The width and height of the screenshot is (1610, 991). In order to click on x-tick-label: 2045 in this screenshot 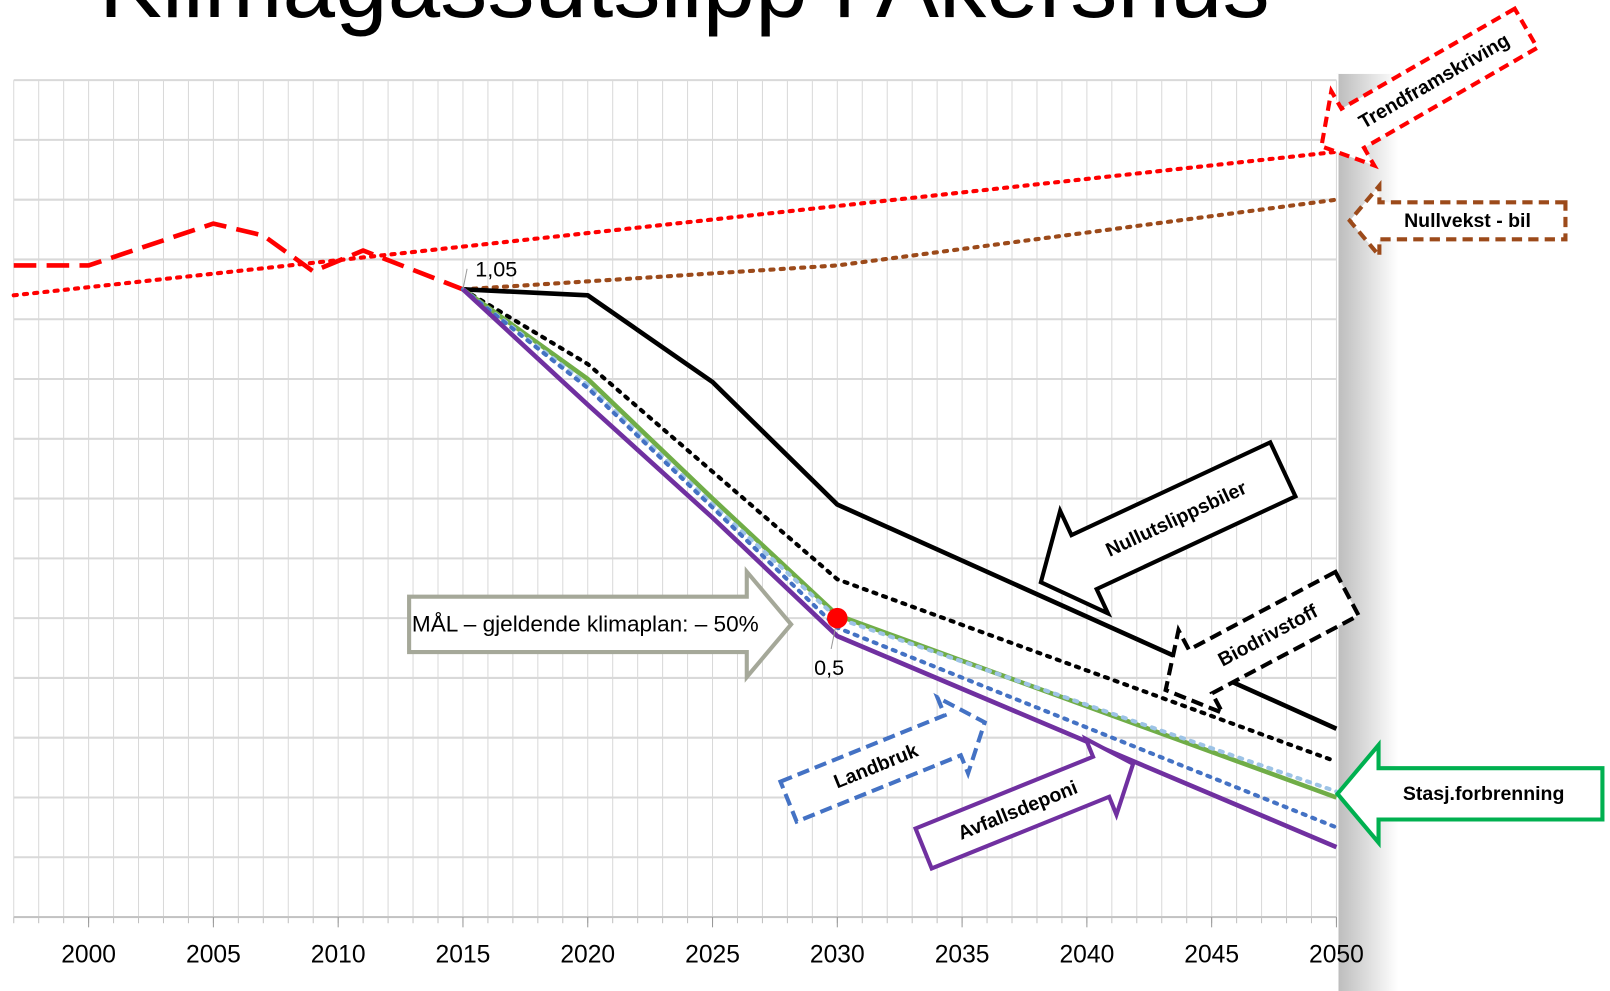, I will do `click(1211, 955)`.